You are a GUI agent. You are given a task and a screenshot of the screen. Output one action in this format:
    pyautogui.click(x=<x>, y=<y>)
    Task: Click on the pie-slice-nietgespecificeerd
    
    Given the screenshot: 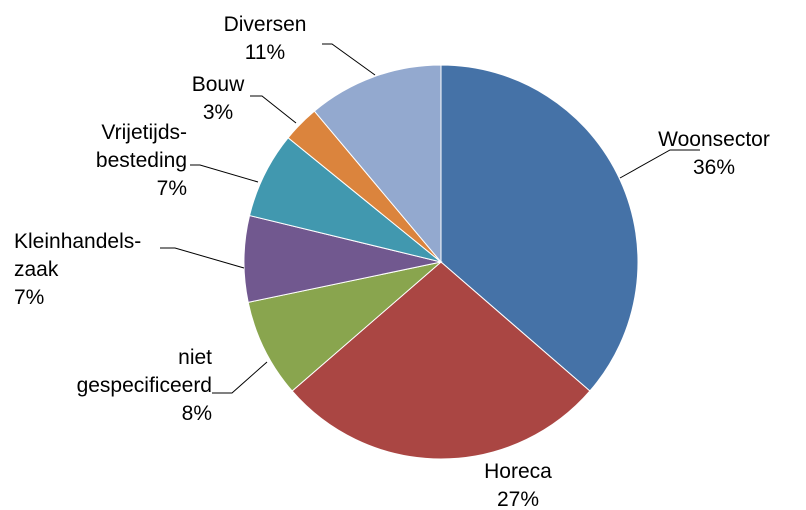 What is the action you would take?
    pyautogui.click(x=345, y=326)
    